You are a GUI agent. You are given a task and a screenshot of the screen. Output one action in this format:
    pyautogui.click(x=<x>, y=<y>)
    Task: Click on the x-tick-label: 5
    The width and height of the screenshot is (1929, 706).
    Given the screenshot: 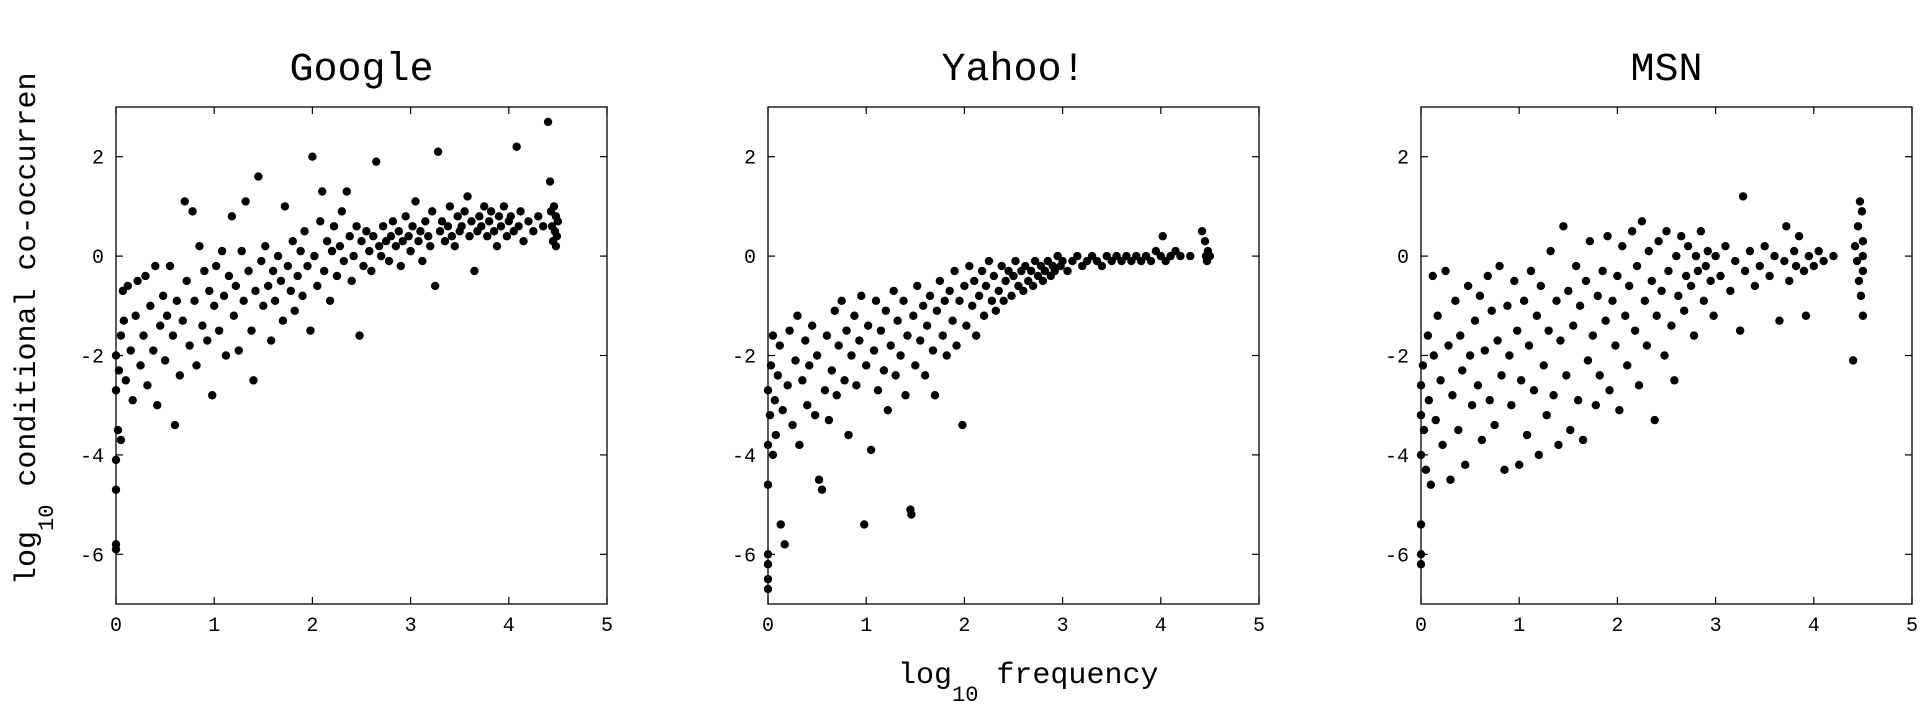 What is the action you would take?
    pyautogui.click(x=1259, y=626)
    